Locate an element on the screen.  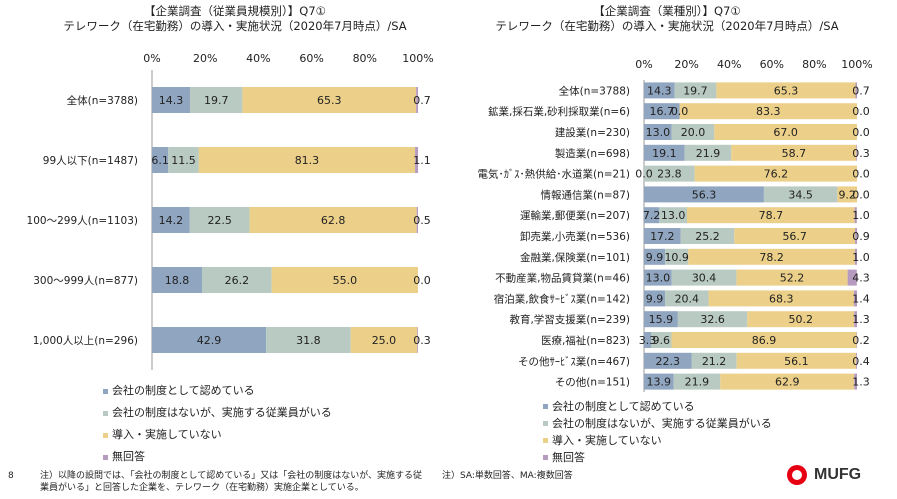
left-x-tick-label: 40% is located at coordinates (258, 58).